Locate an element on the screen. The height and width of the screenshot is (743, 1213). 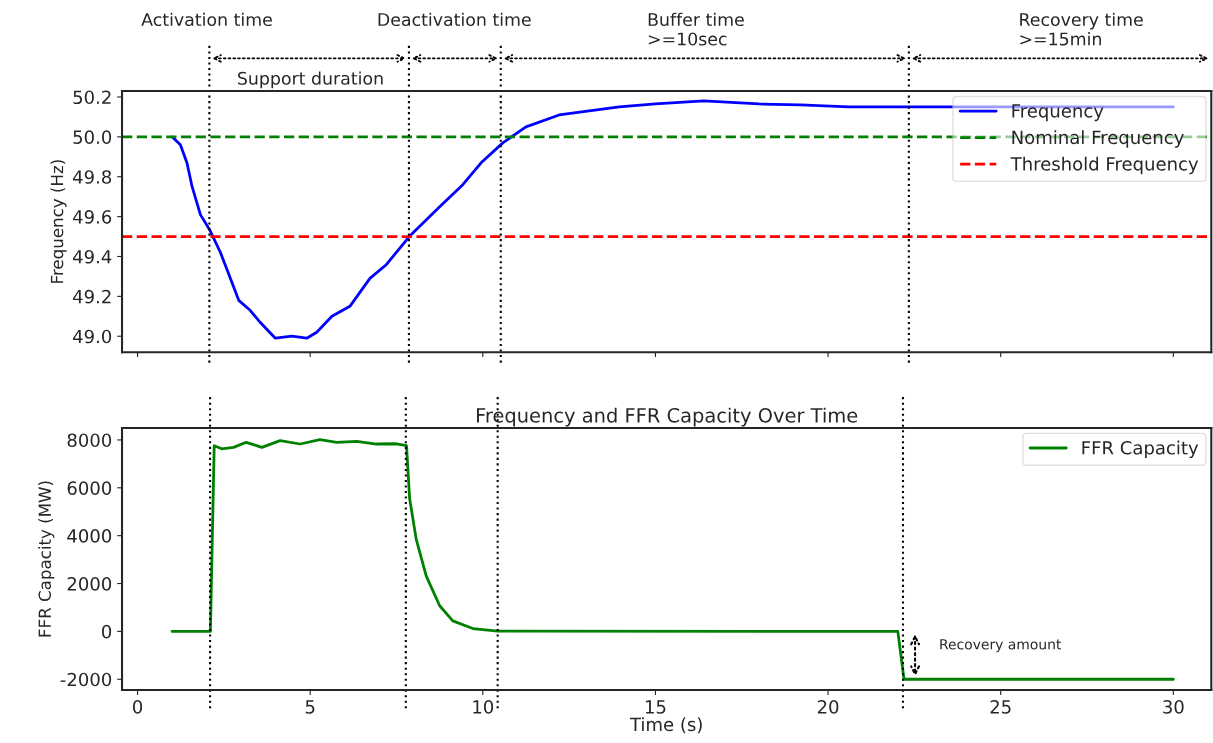
legend-label: Frequency is located at coordinates (1058, 113).